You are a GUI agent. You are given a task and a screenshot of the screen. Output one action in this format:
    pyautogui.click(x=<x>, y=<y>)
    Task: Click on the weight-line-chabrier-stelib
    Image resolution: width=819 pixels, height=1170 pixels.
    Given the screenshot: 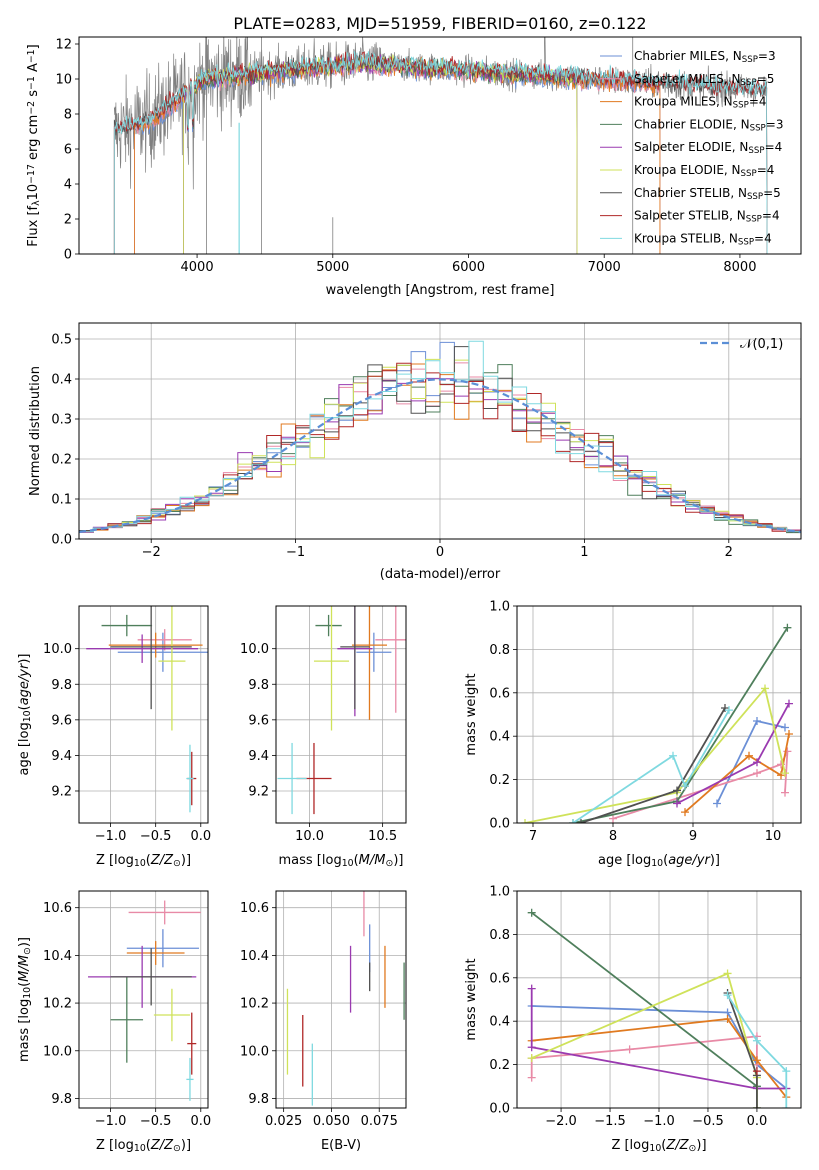 What is the action you would take?
    pyautogui.click(x=742, y=1050)
    